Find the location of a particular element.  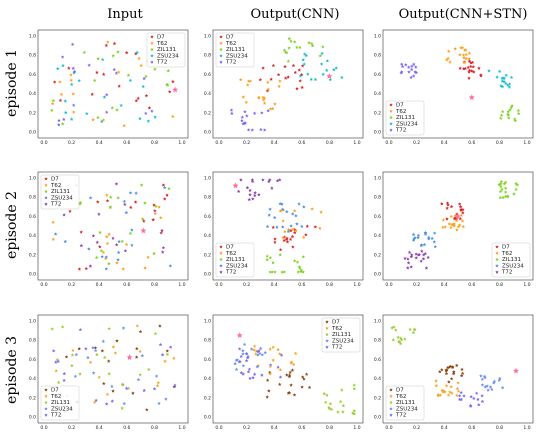

legend-box is located at coordinates (60, 192).